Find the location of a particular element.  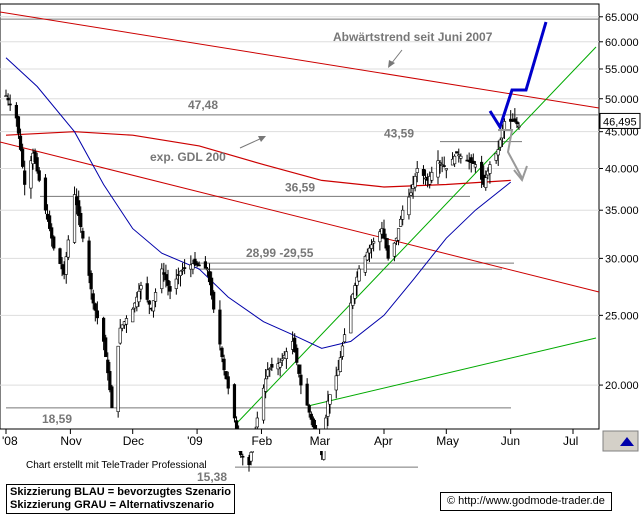

copyright-icon: © is located at coordinates (451, 501).